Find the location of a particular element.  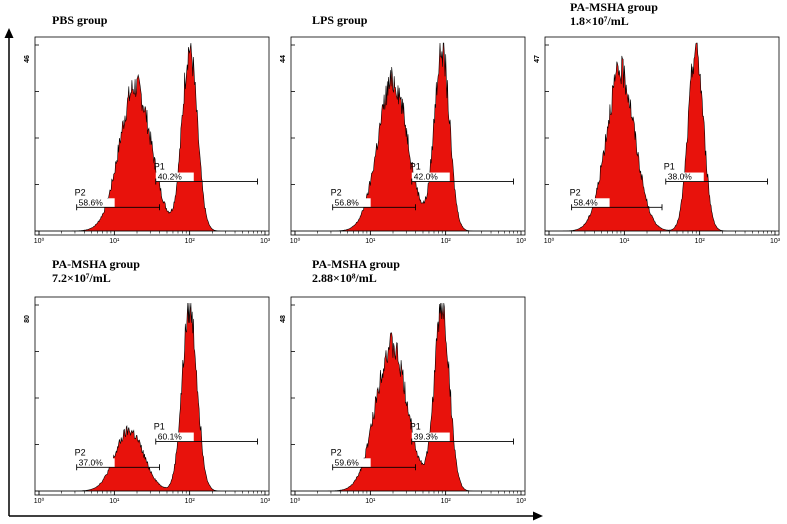

gate-percent: 38.0% is located at coordinates (680, 177).